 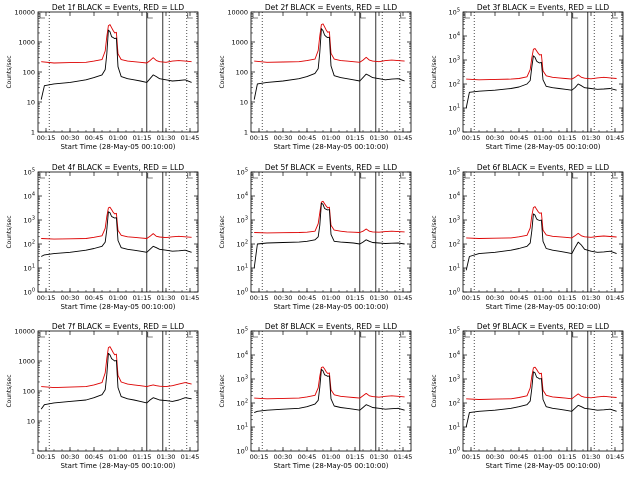 What do you see at coordinates (543, 7) in the screenshot?
I see `panel-title: Det 3f BLACK = Events, RED = LLD` at bounding box center [543, 7].